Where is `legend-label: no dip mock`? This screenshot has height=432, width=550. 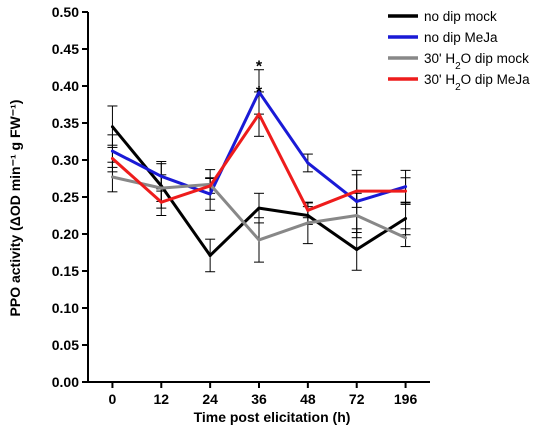 legend-label: no dip mock is located at coordinates (460, 16).